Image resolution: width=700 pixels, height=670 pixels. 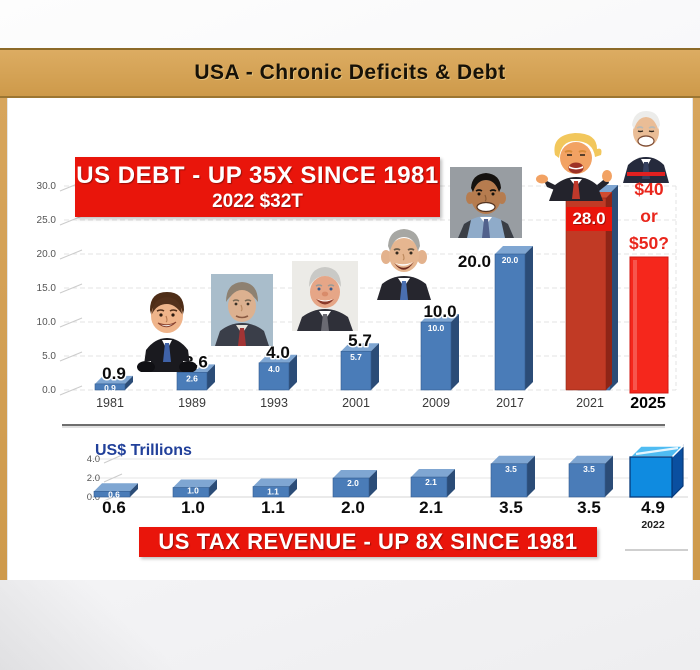 I want to click on revenue-bar-2: 1.01.0, so click(x=194, y=499).